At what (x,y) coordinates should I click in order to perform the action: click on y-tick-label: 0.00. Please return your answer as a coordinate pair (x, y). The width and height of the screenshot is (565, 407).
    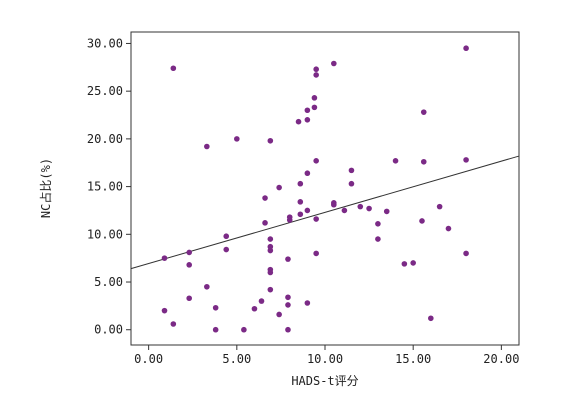
    Looking at the image, I should click on (108, 330).